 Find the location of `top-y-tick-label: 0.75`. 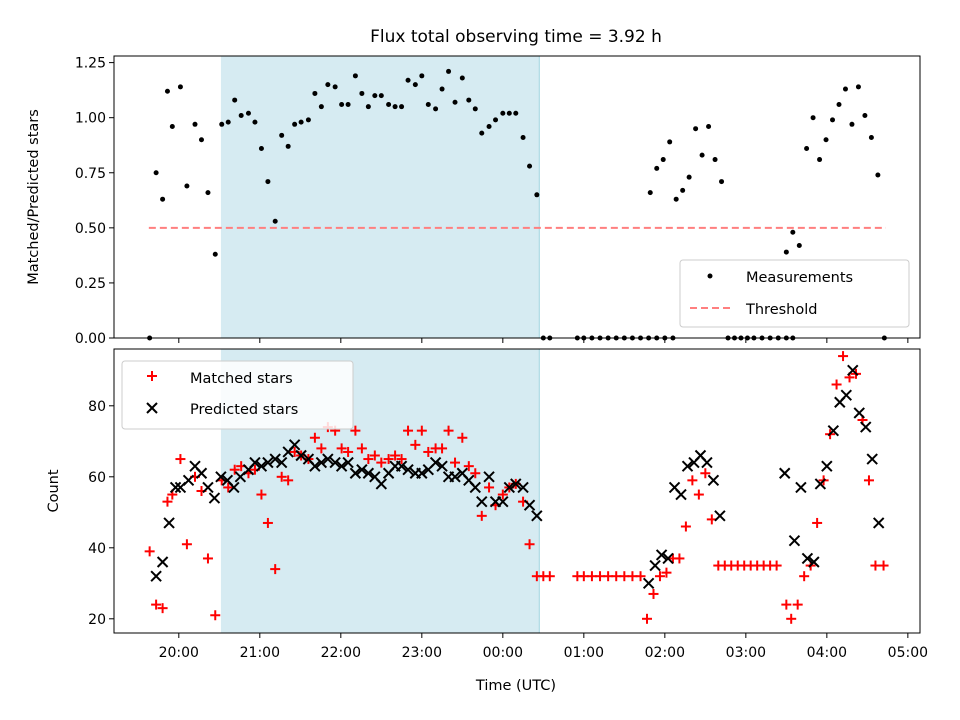

top-y-tick-label: 0.75 is located at coordinates (90, 174).